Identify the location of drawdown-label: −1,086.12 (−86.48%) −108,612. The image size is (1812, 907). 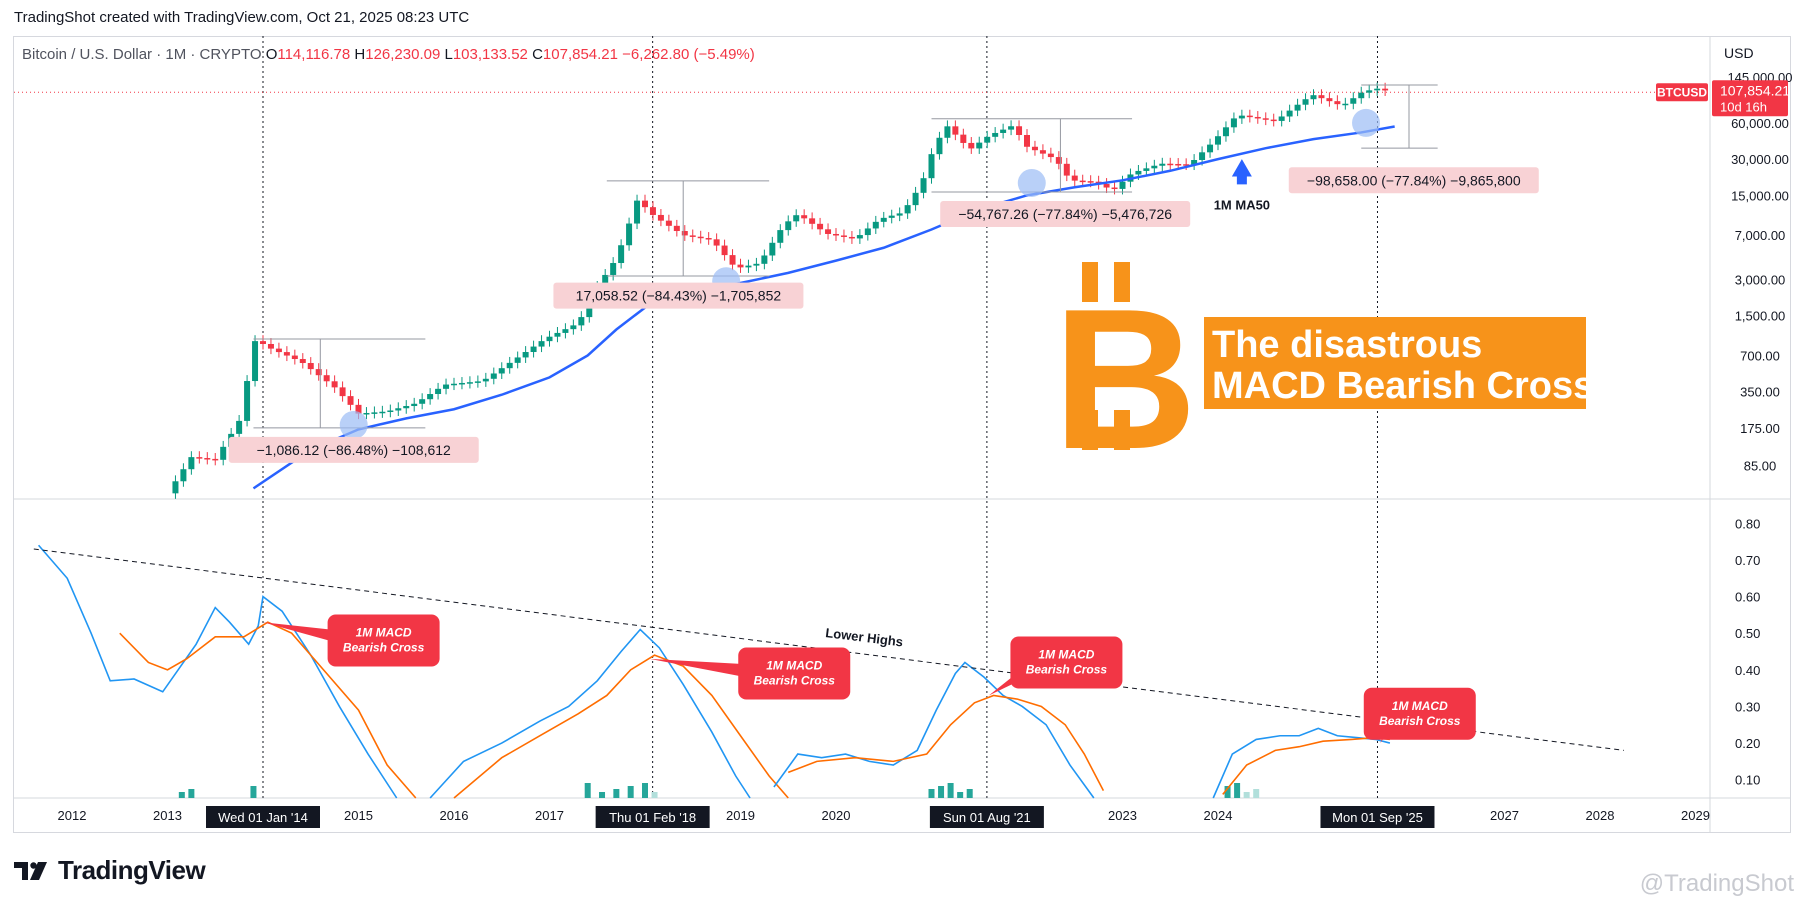
(354, 450).